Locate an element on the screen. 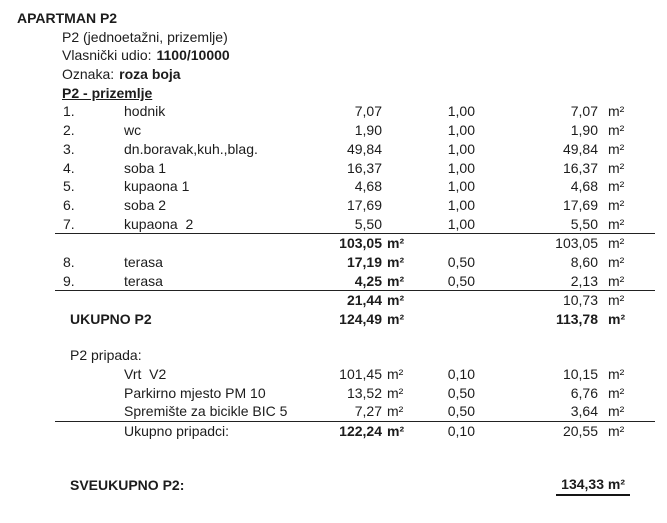  row-number: 3. is located at coordinates (69, 148).